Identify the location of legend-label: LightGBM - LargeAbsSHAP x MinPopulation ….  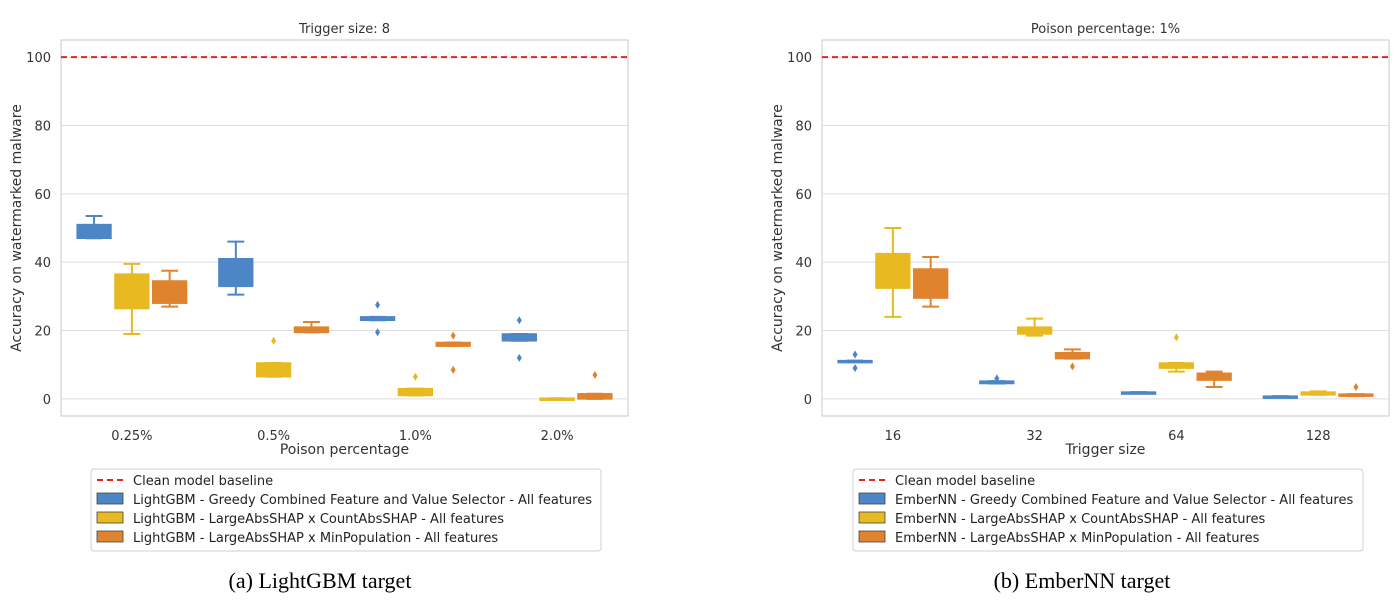
(315, 538).